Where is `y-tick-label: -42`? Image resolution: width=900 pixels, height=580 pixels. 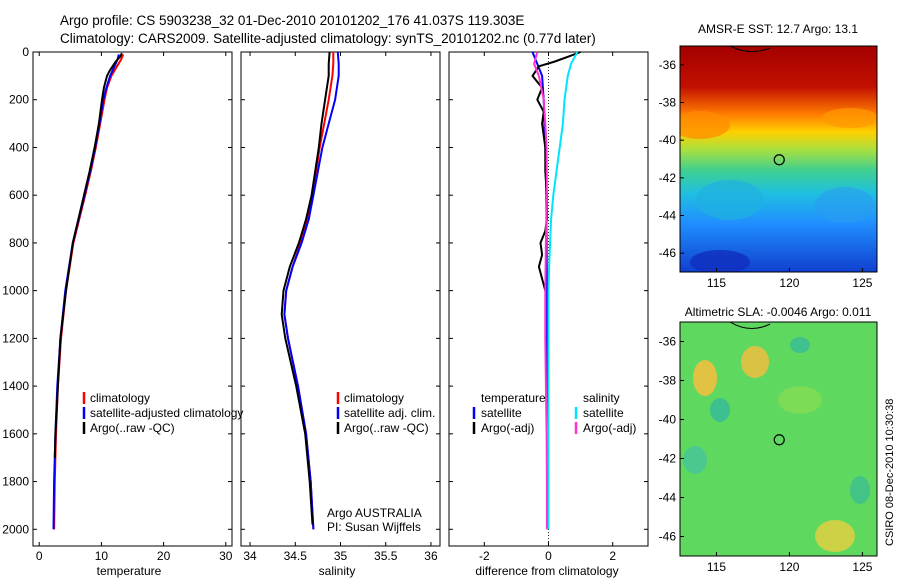
y-tick-label: -42 is located at coordinates (668, 459).